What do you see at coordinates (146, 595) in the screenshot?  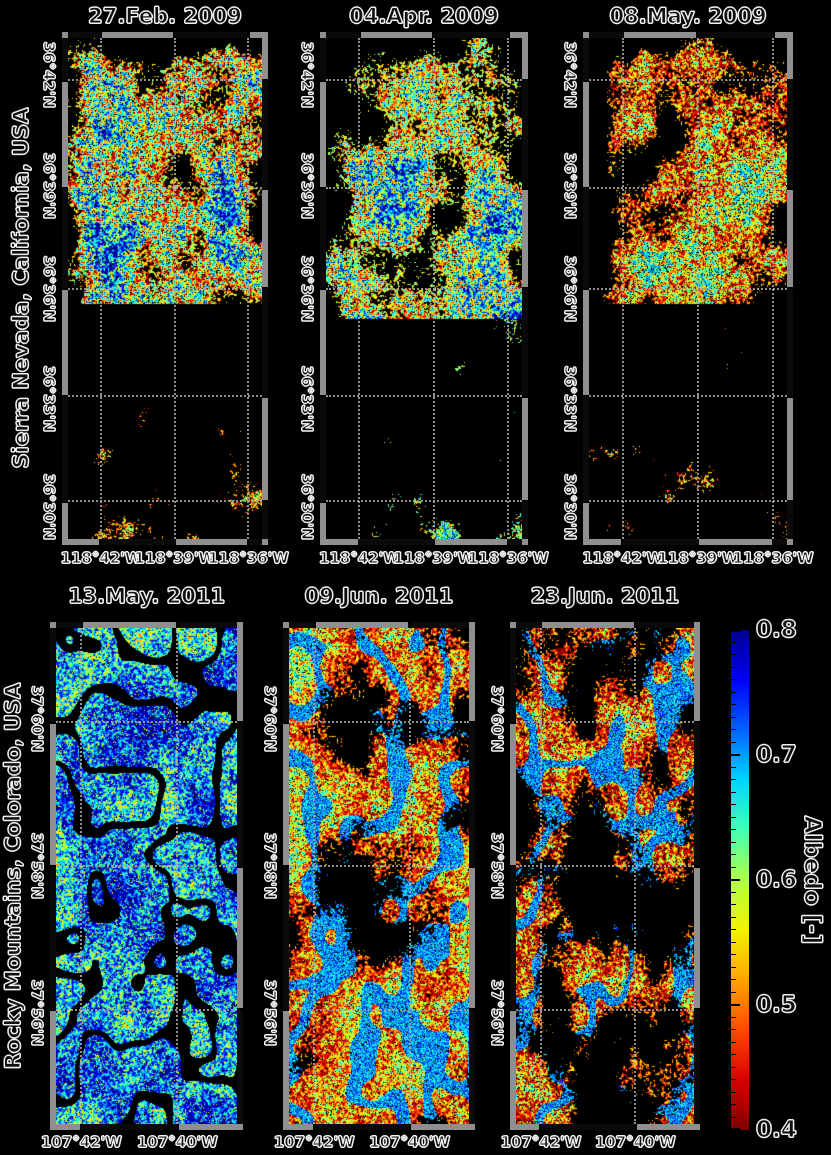 I see `panel-title-may-2011: 13.May. 2011` at bounding box center [146, 595].